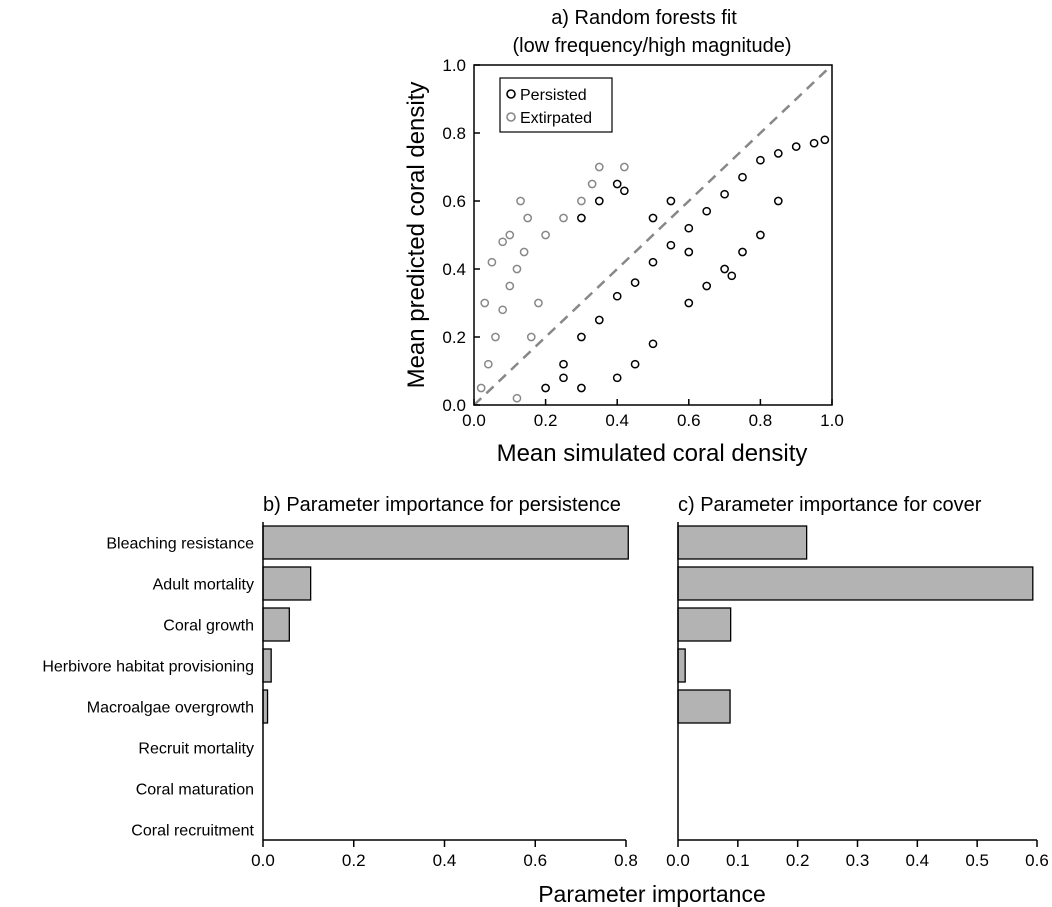 This screenshot has width=1052, height=907. Describe the element at coordinates (203, 585) in the screenshot. I see `parameter-label: Adult mortality` at that location.